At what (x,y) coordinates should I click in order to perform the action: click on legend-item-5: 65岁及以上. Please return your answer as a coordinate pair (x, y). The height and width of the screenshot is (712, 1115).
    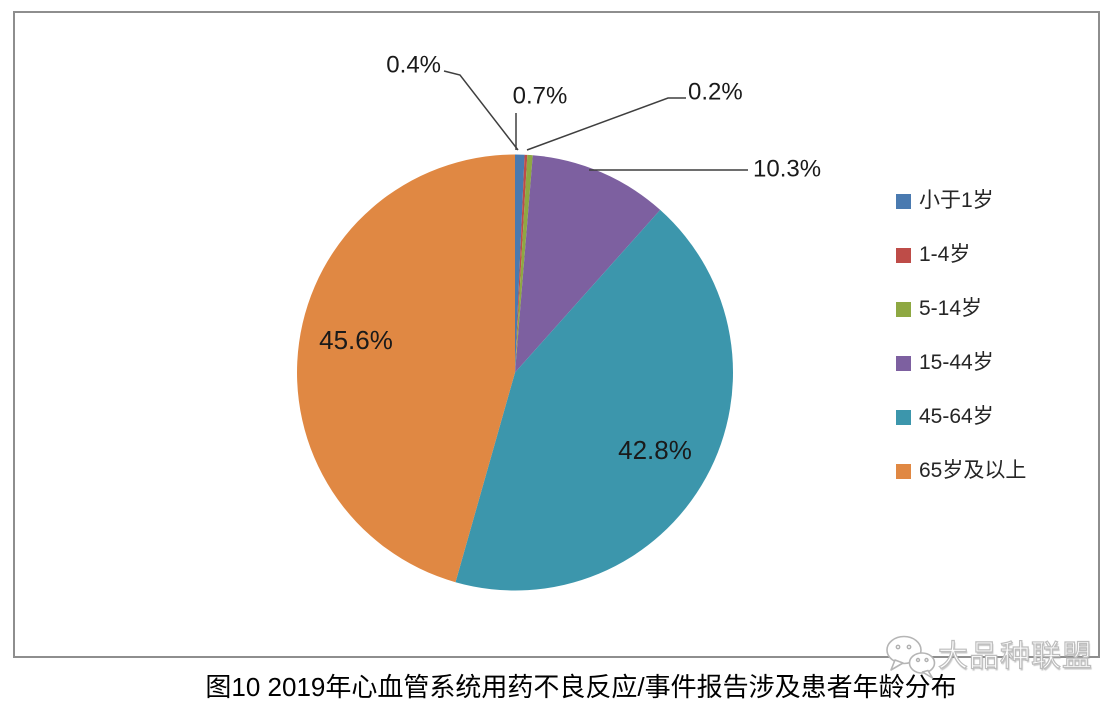
    Looking at the image, I should click on (961, 471).